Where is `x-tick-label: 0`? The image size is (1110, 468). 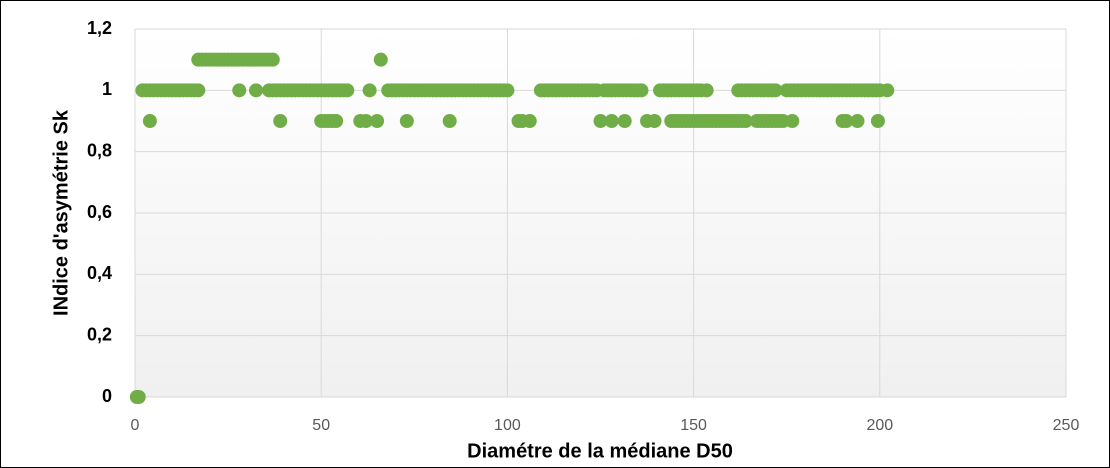 x-tick-label: 0 is located at coordinates (135, 425).